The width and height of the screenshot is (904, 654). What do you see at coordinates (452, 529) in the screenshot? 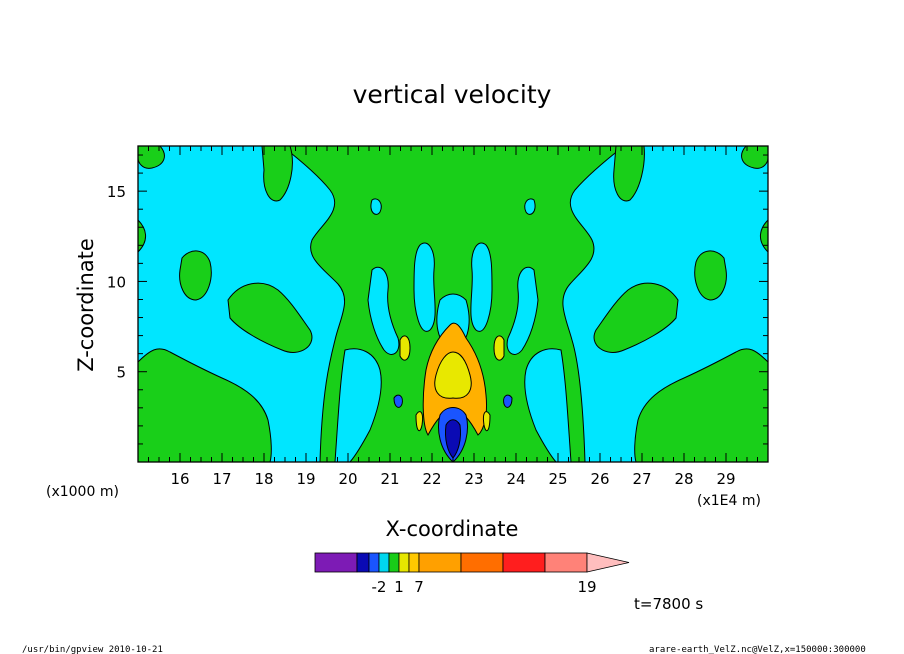
I see `x-axis-label: X-coordinate` at bounding box center [452, 529].